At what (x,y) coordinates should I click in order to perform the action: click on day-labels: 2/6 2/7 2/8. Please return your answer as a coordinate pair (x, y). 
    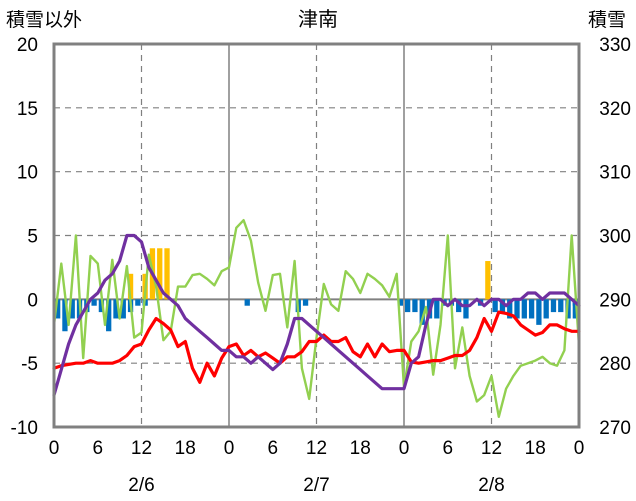
    Looking at the image, I should click on (316, 485).